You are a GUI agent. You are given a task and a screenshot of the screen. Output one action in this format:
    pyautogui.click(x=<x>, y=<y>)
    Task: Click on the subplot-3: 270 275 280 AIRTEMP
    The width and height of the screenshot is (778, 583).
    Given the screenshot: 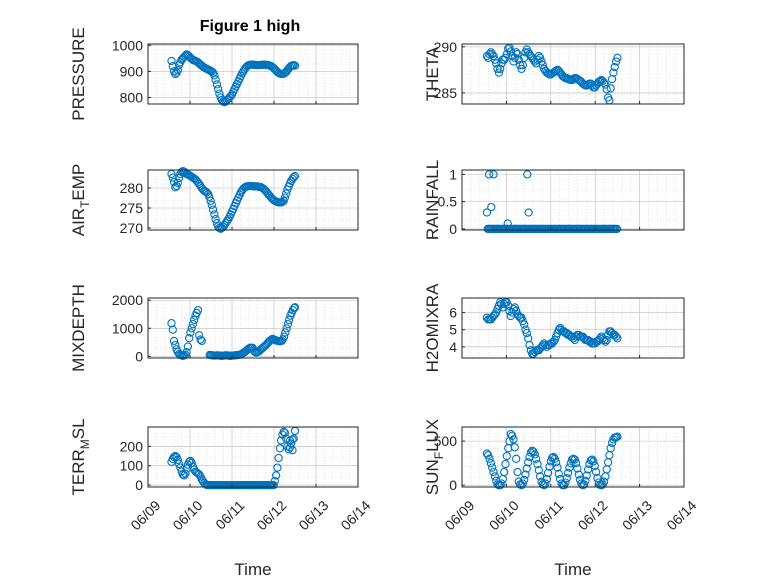 What is the action you would take?
    pyautogui.click(x=214, y=200)
    